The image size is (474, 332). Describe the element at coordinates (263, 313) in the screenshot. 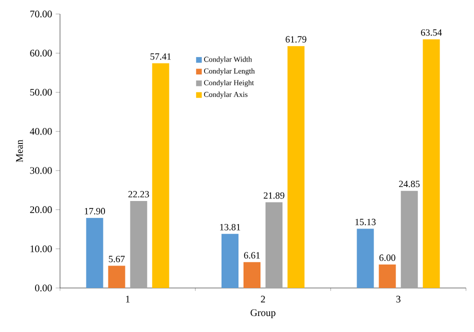

I see `x-axis-title: Group` at that location.